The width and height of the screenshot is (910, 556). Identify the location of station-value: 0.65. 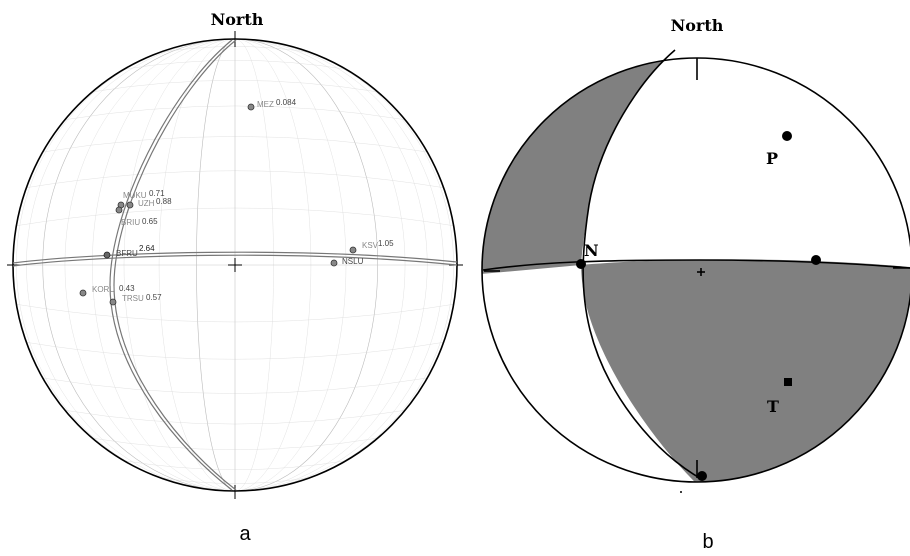
(150, 221).